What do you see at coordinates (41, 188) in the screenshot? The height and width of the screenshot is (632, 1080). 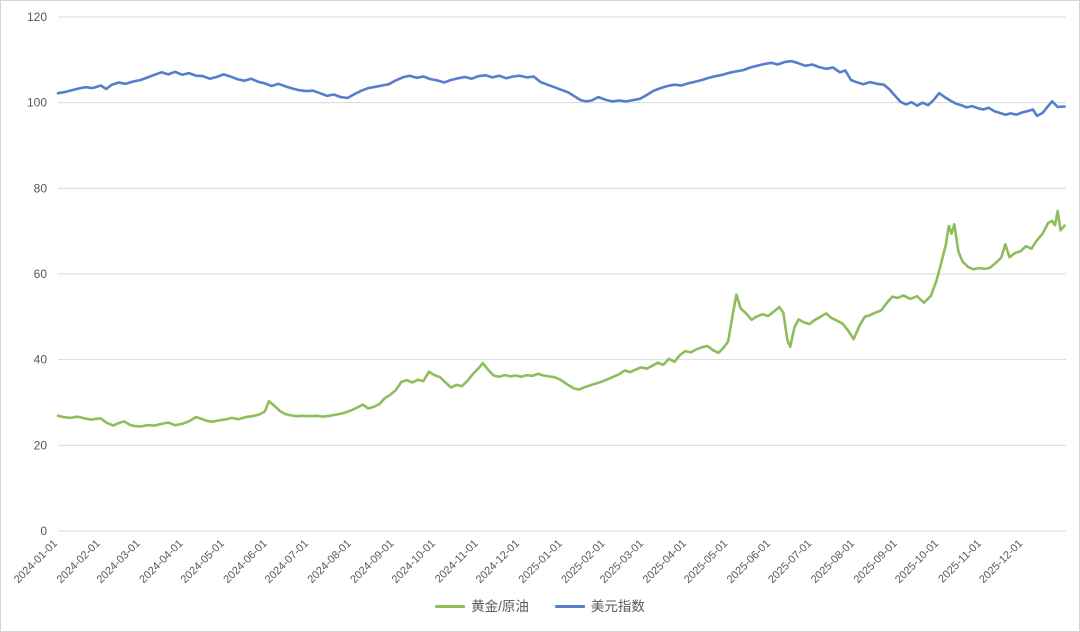 I see `svg-text: 80` at bounding box center [41, 188].